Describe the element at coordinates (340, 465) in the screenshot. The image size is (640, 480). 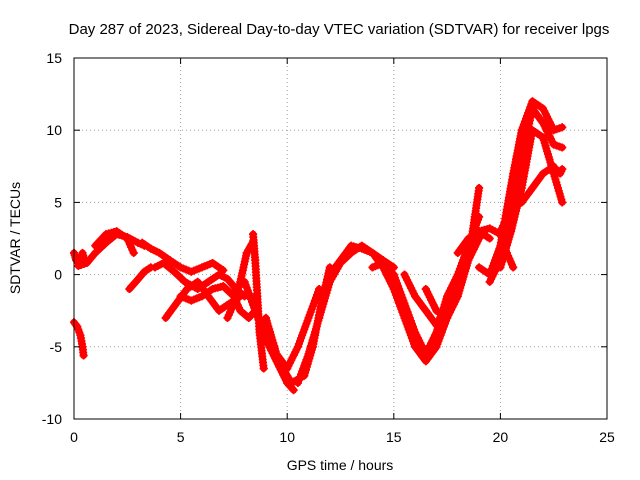
I see `x-axis-label: GPS time / hours` at that location.